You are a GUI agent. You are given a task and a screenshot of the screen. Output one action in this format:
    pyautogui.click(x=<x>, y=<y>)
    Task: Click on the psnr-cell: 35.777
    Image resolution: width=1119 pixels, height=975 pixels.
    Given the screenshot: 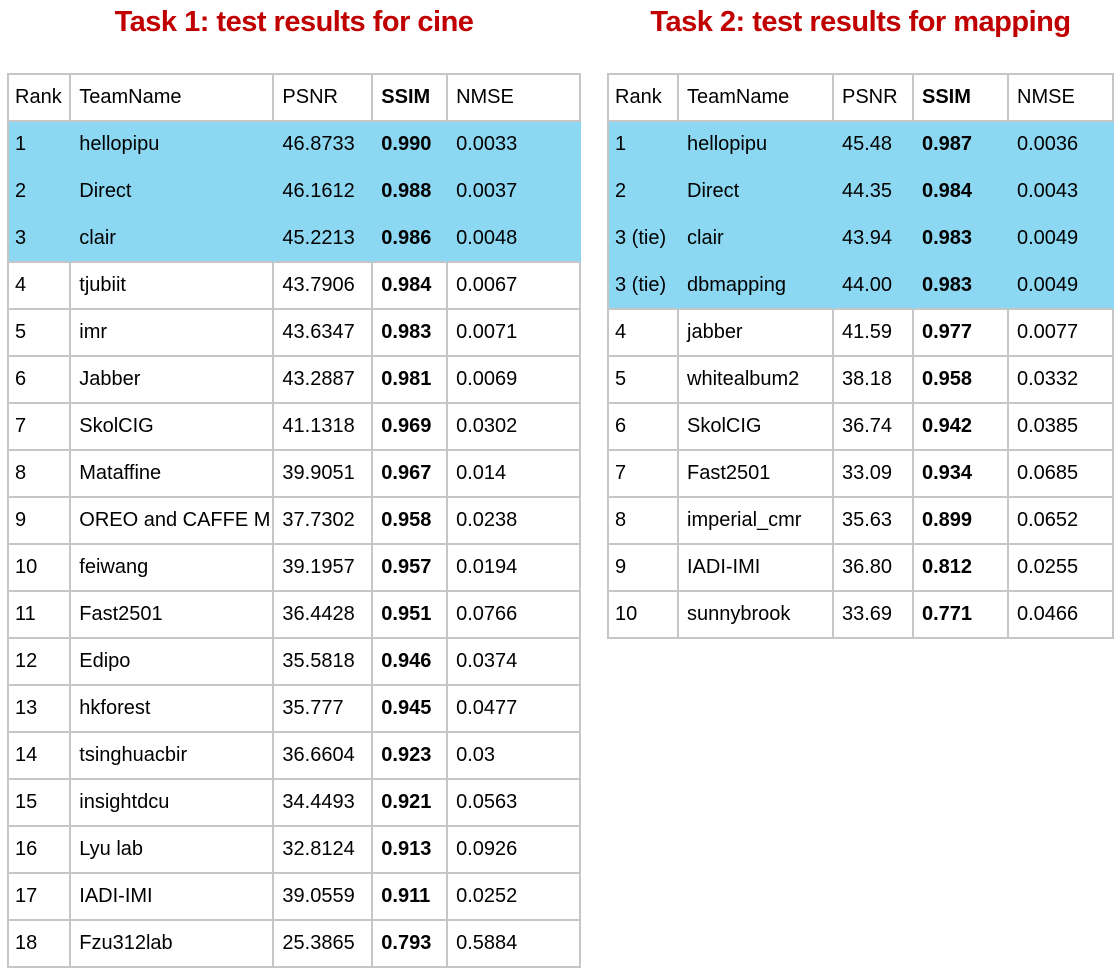 What is the action you would take?
    pyautogui.click(x=324, y=709)
    